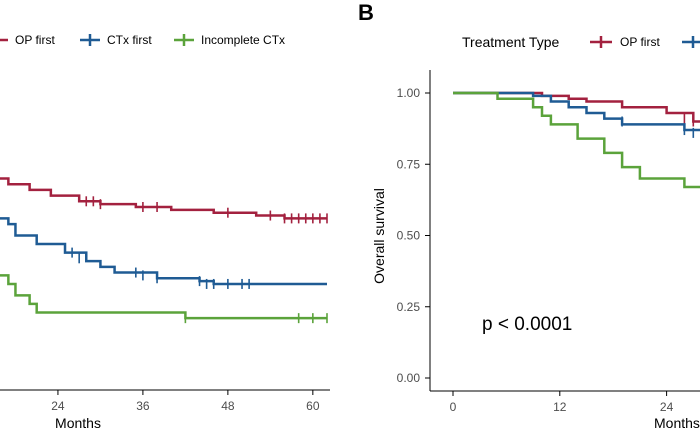  What do you see at coordinates (409, 164) in the screenshot?
I see `panel-b-y-tick-label-3: 0.75` at bounding box center [409, 164].